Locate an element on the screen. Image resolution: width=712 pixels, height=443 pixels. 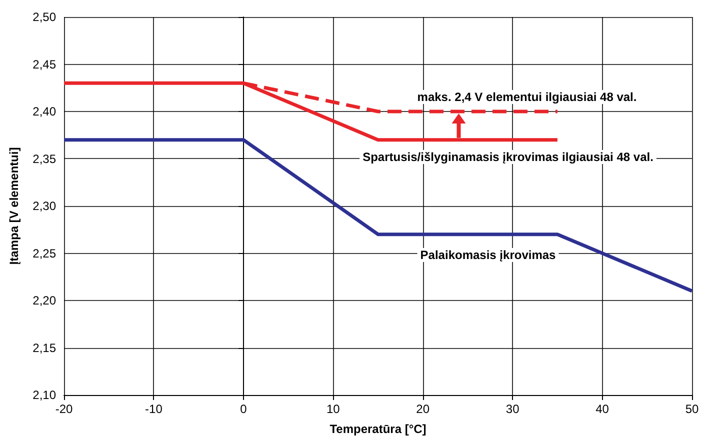
x-tick-label: 0 is located at coordinates (244, 409).